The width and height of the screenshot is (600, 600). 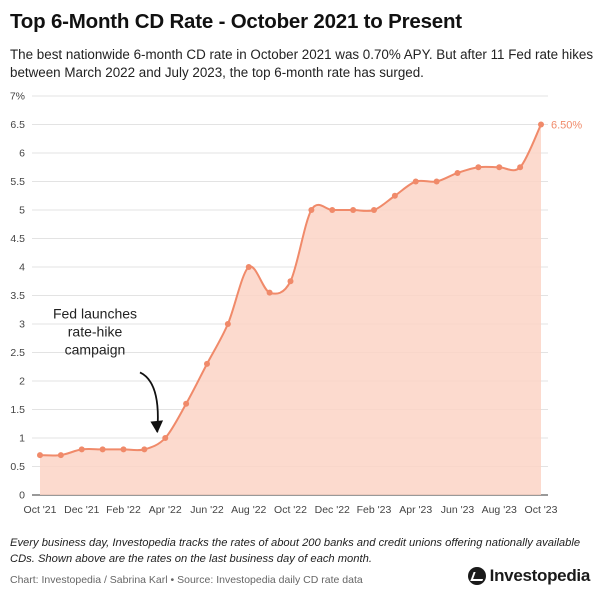 What do you see at coordinates (541, 510) in the screenshot?
I see `x-tick-label: Oct '23` at bounding box center [541, 510].